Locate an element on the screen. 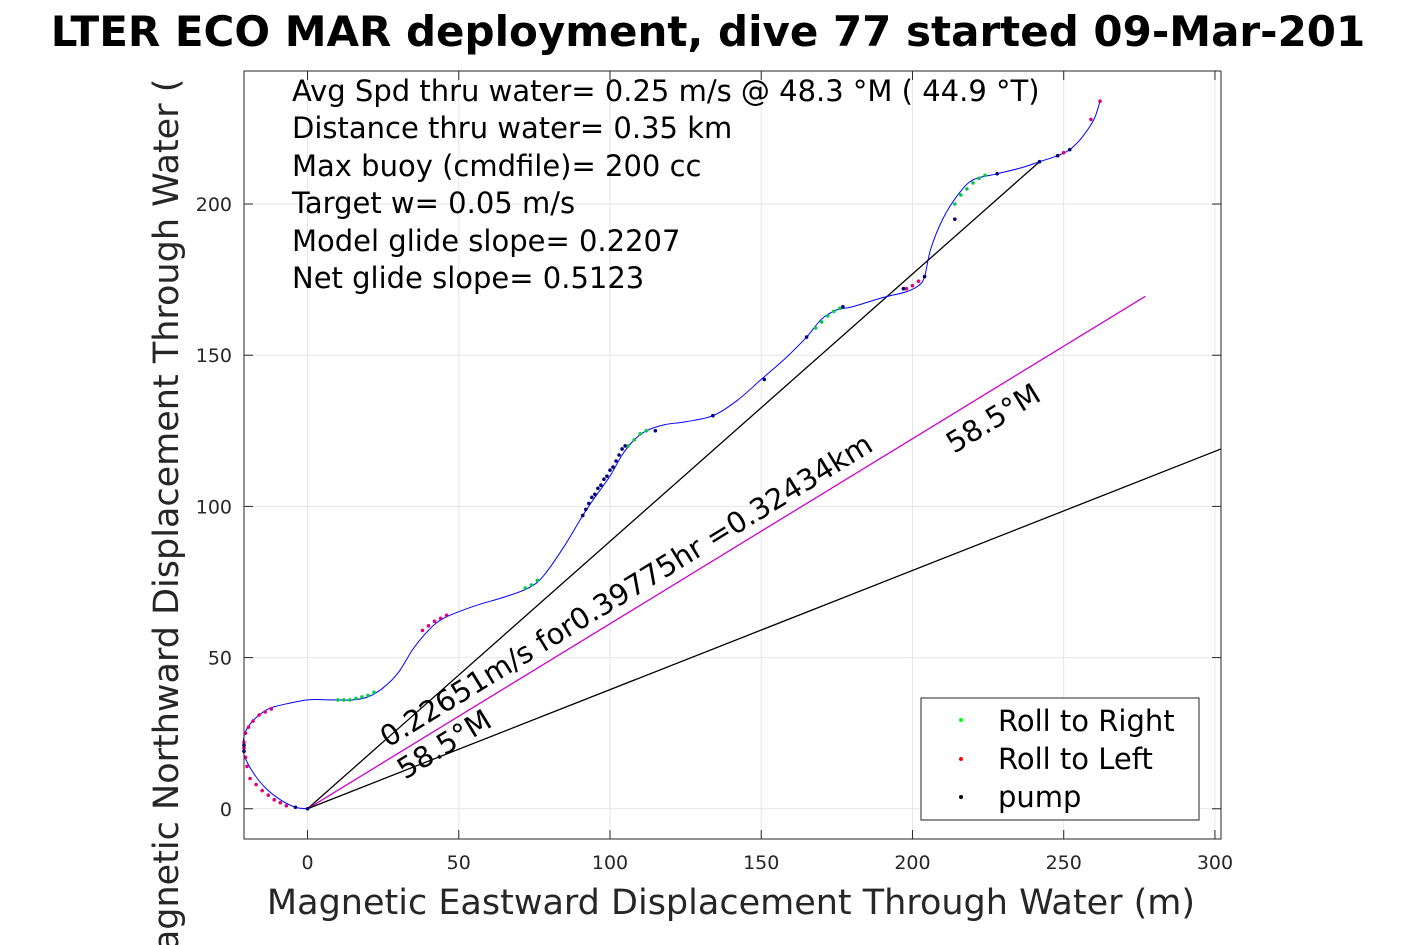 The width and height of the screenshot is (1417, 945). x-tick-label: 250 is located at coordinates (1064, 863).